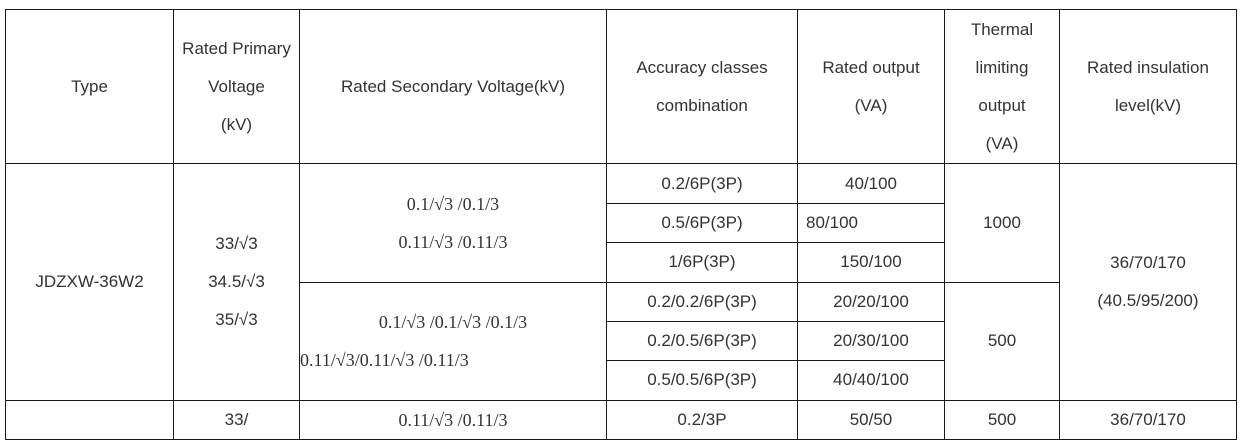 The height and width of the screenshot is (446, 1243). What do you see at coordinates (236, 48) in the screenshot?
I see `header-primary-voltage-line: Rated Primary` at bounding box center [236, 48].